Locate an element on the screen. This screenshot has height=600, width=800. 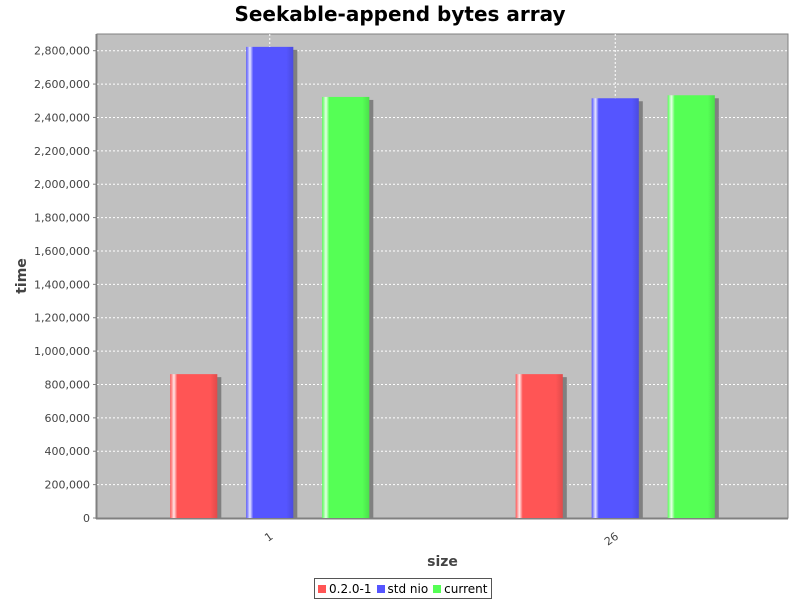
legend-label: std nio is located at coordinates (408, 588).